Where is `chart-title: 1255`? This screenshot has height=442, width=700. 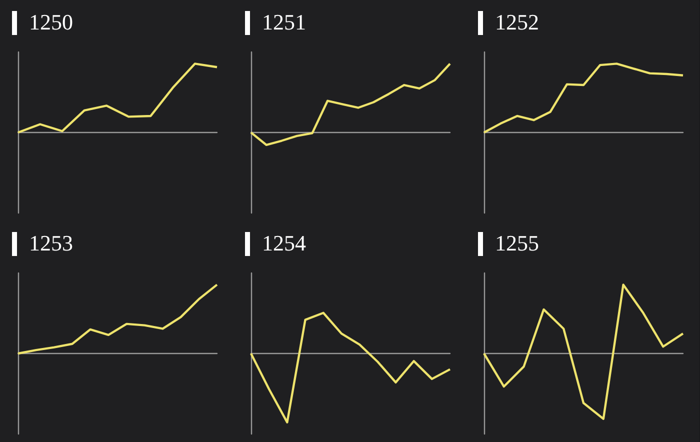
chart-title: 1255 is located at coordinates (517, 243).